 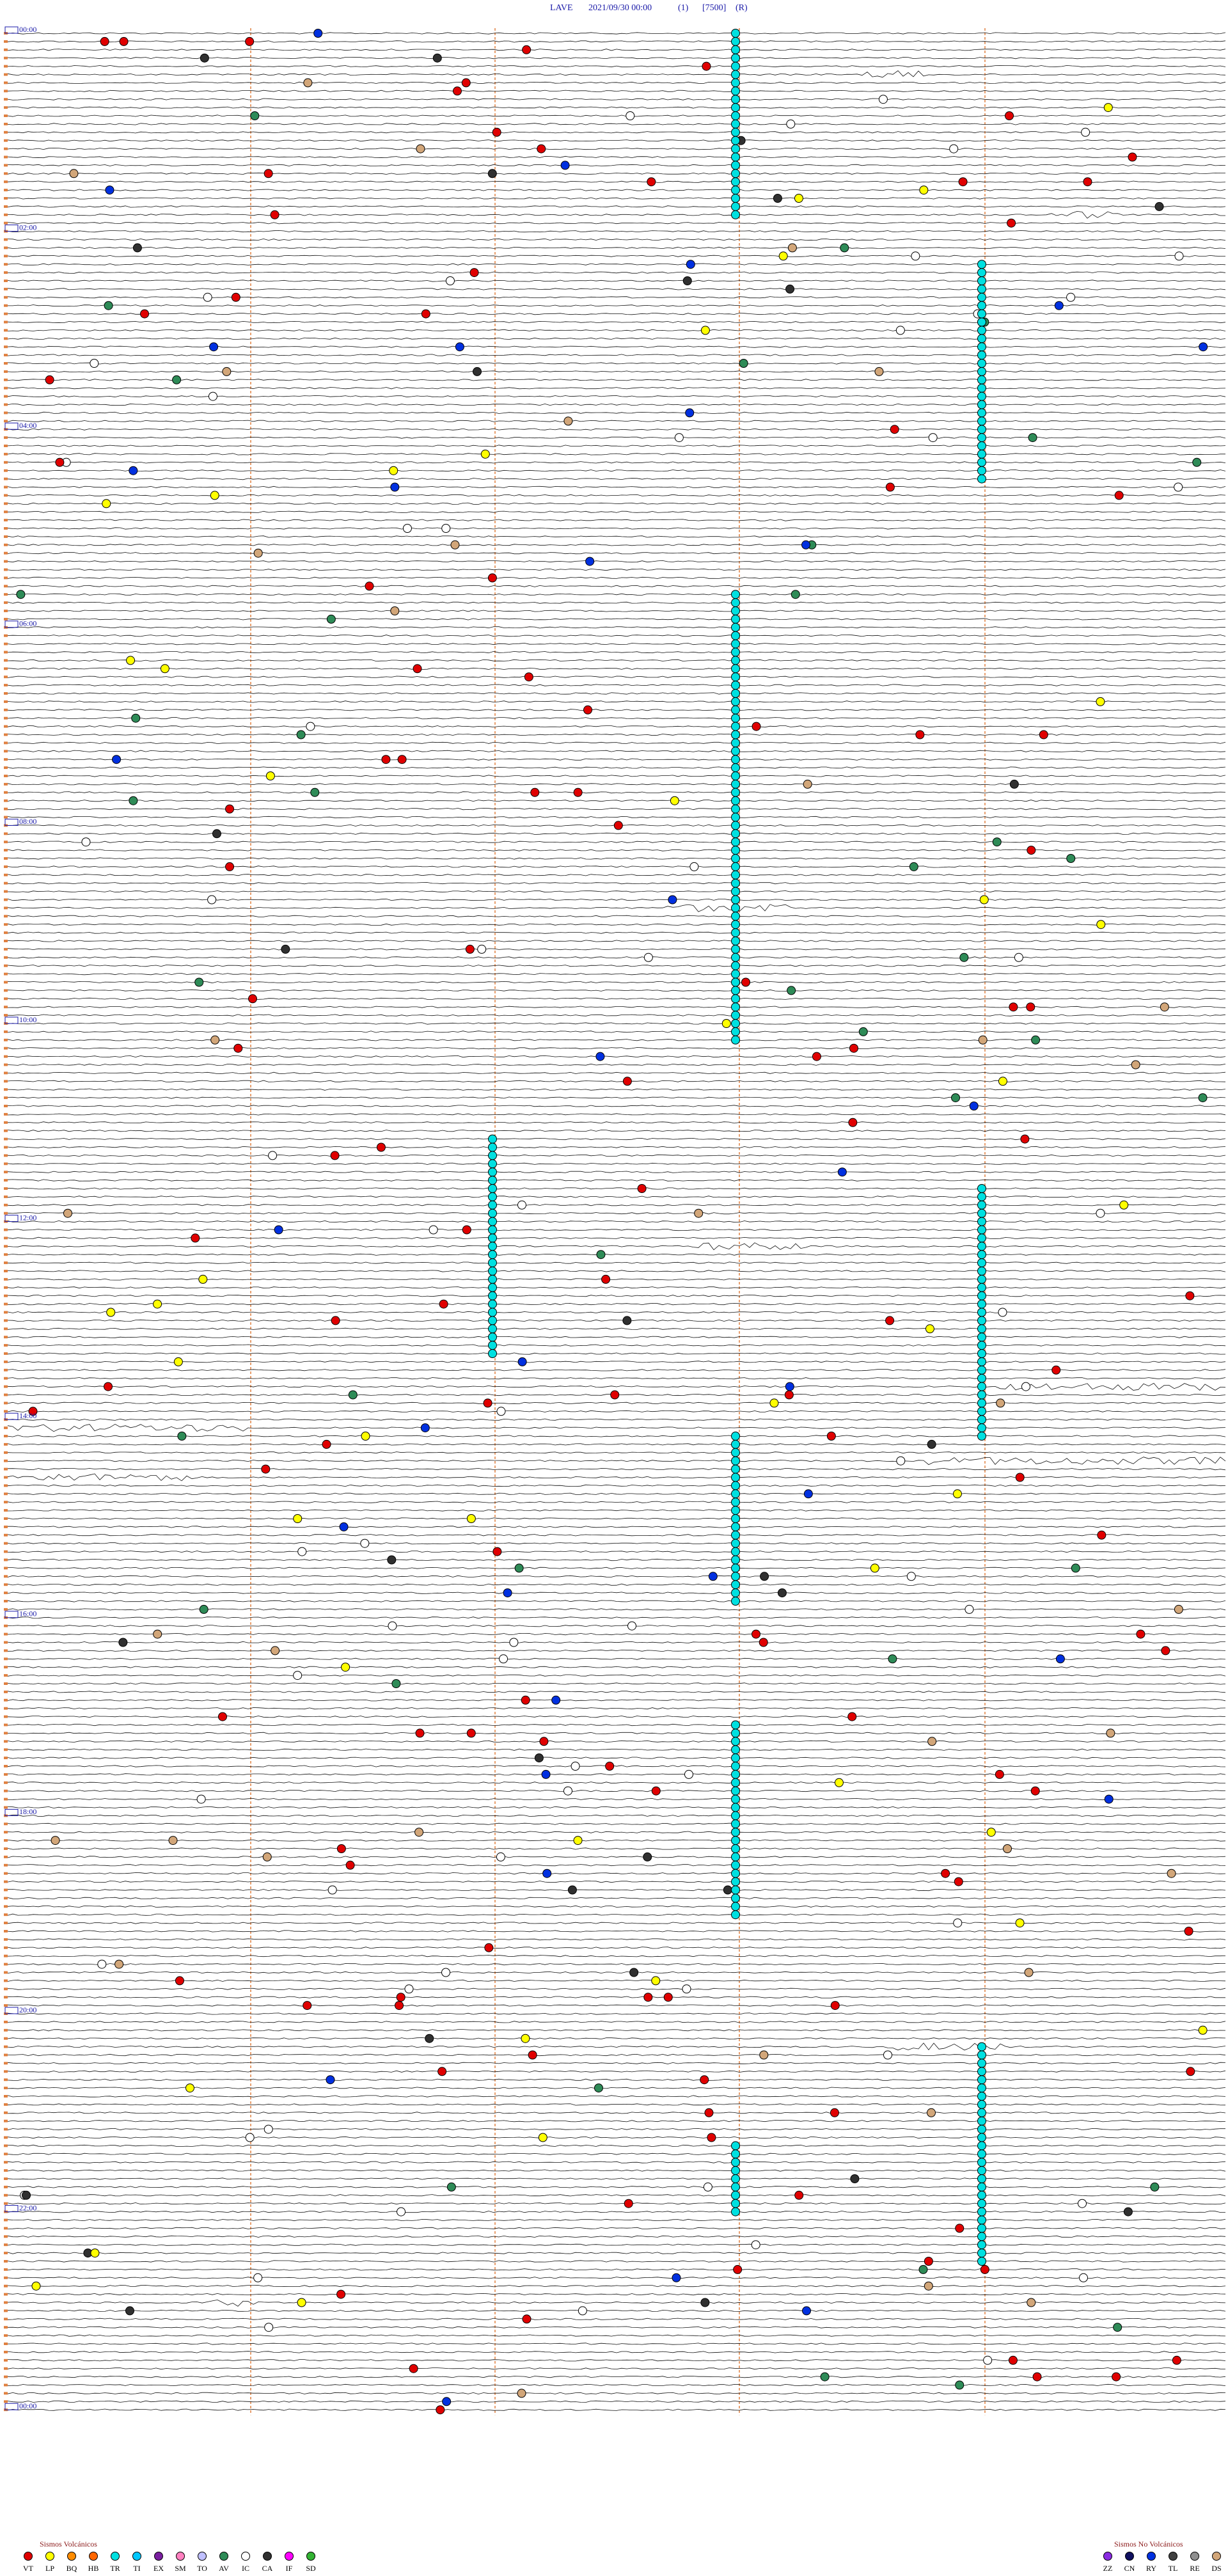 I want to click on legend-label: TO, so click(x=202, y=2568).